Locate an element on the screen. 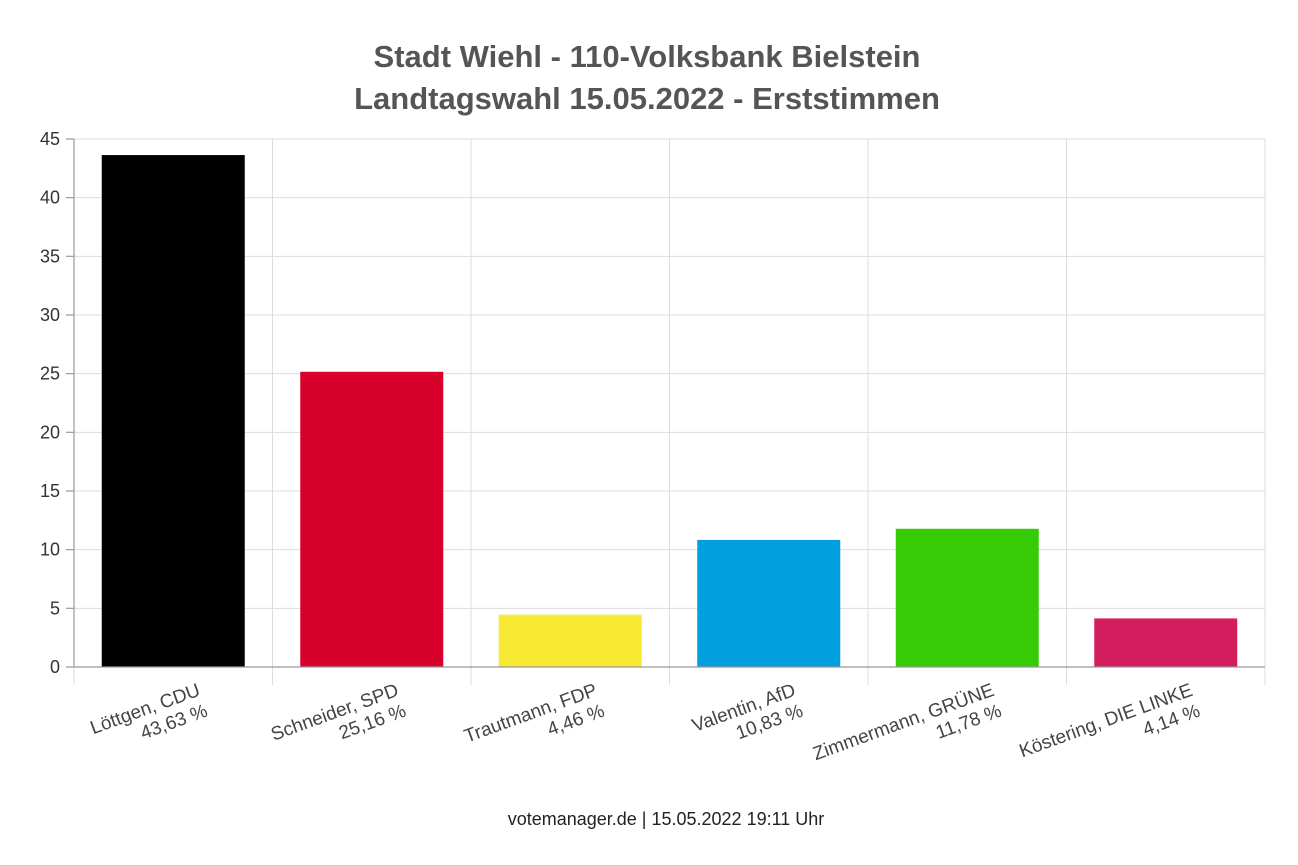  y-tick-label: 30 is located at coordinates (50, 315).